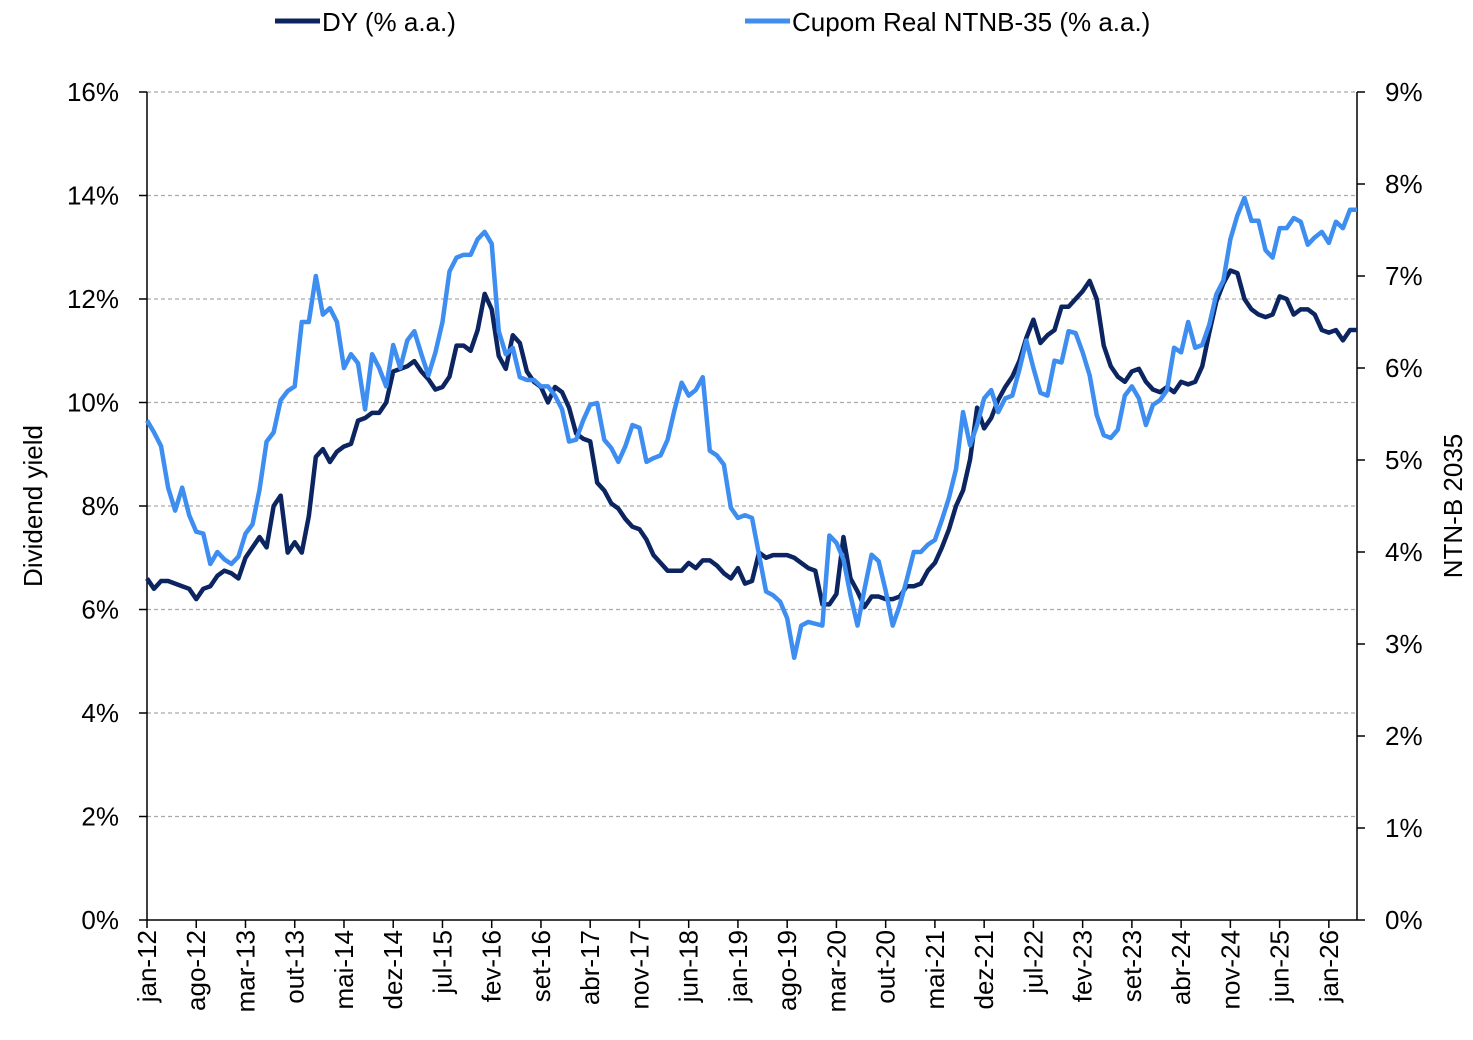  I want to click on y2-tick-label: 8%, so click(1404, 184).